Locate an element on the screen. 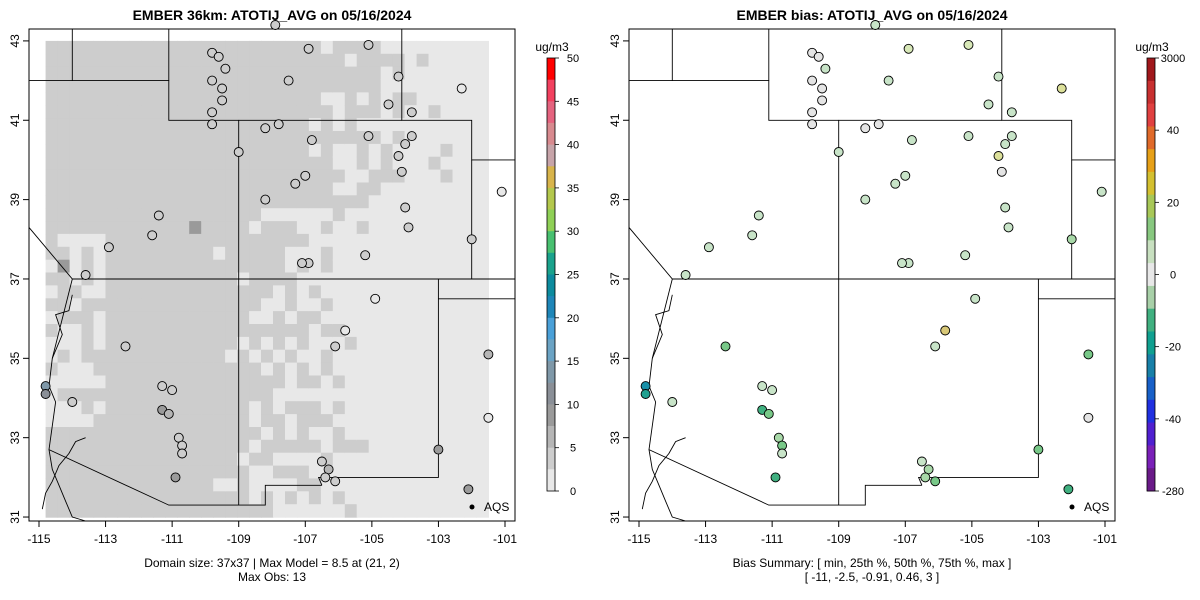 The height and width of the screenshot is (600, 1200). colorbar-units: ug/m3 is located at coordinates (552, 47).